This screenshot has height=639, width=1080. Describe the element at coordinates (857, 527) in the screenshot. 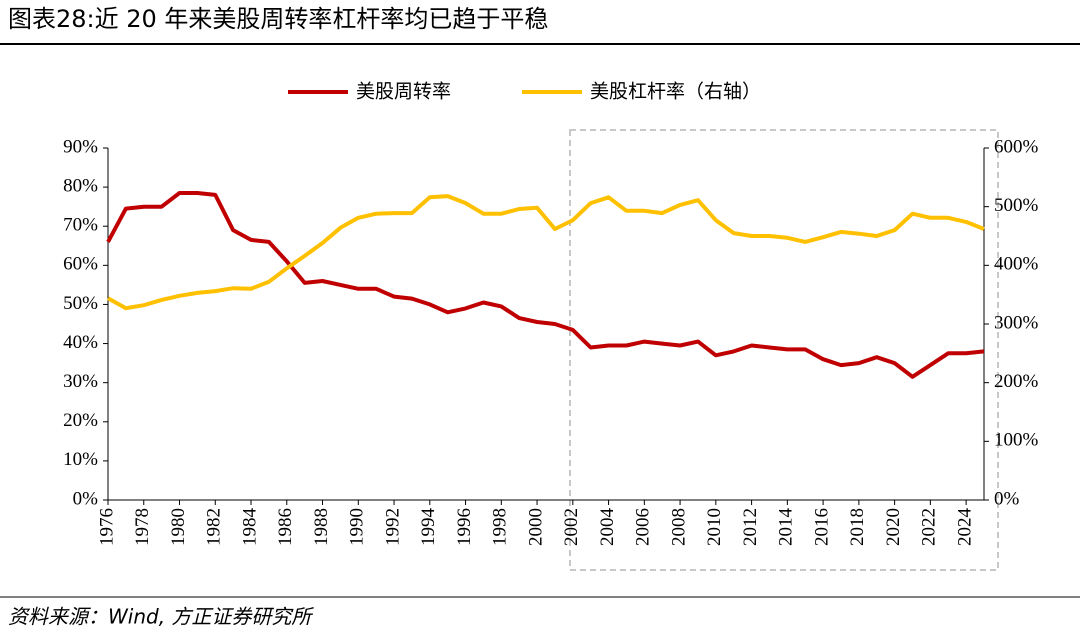

I see `x-tick-label: 2018` at that location.